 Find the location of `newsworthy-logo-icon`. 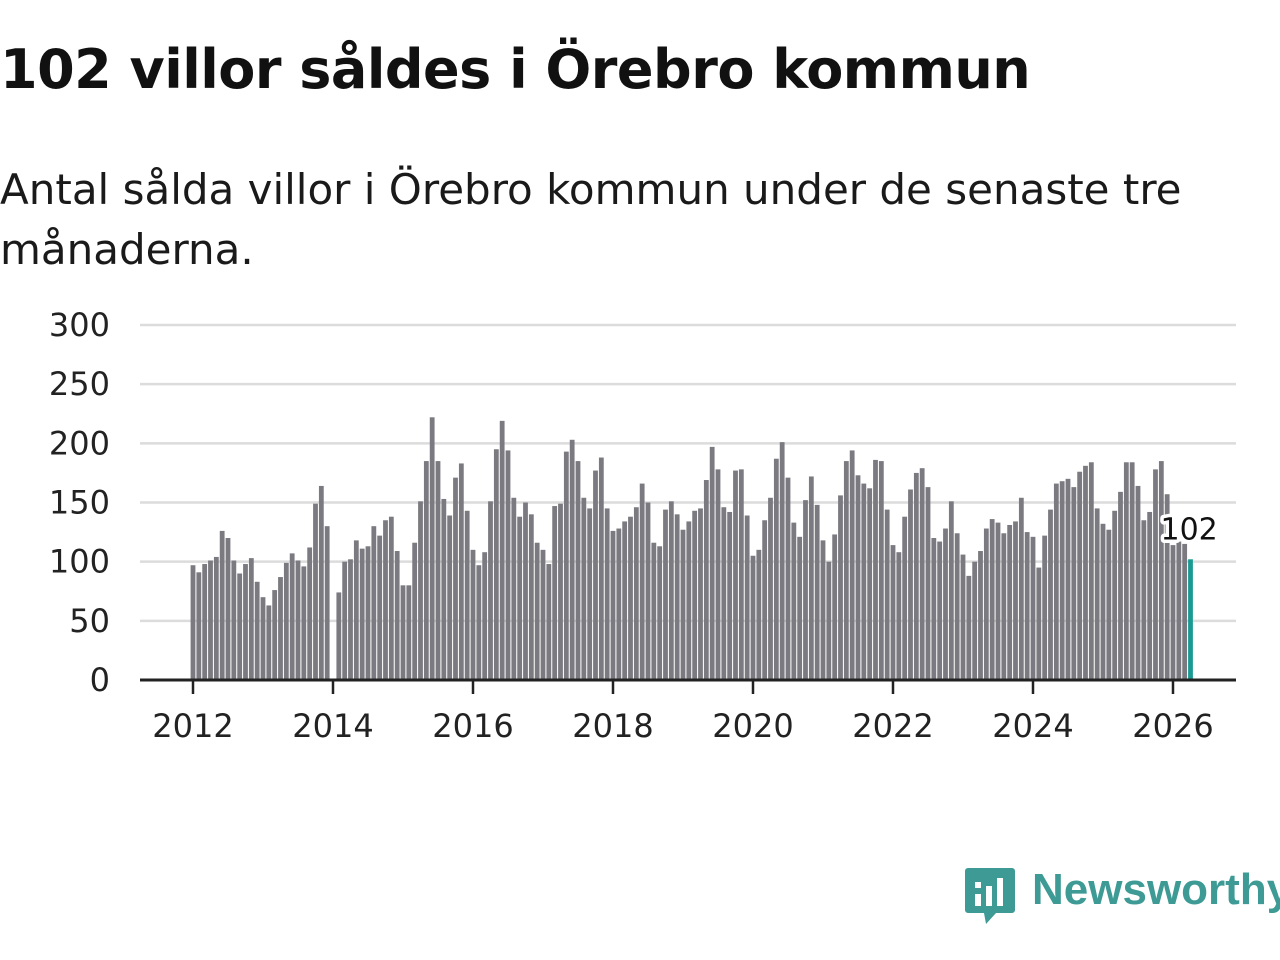

newsworthy-logo-icon is located at coordinates (990, 896).